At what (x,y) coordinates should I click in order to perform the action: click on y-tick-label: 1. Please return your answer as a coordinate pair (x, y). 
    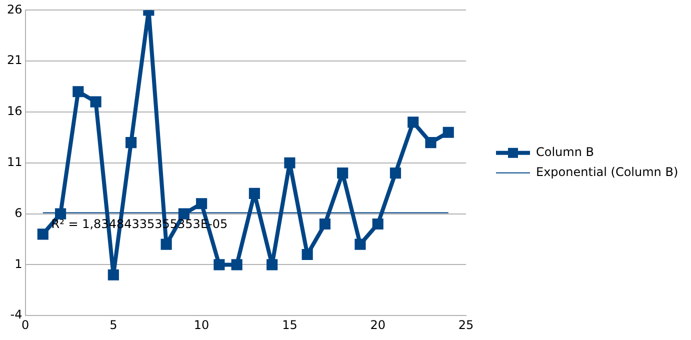
    Looking at the image, I should click on (18, 263).